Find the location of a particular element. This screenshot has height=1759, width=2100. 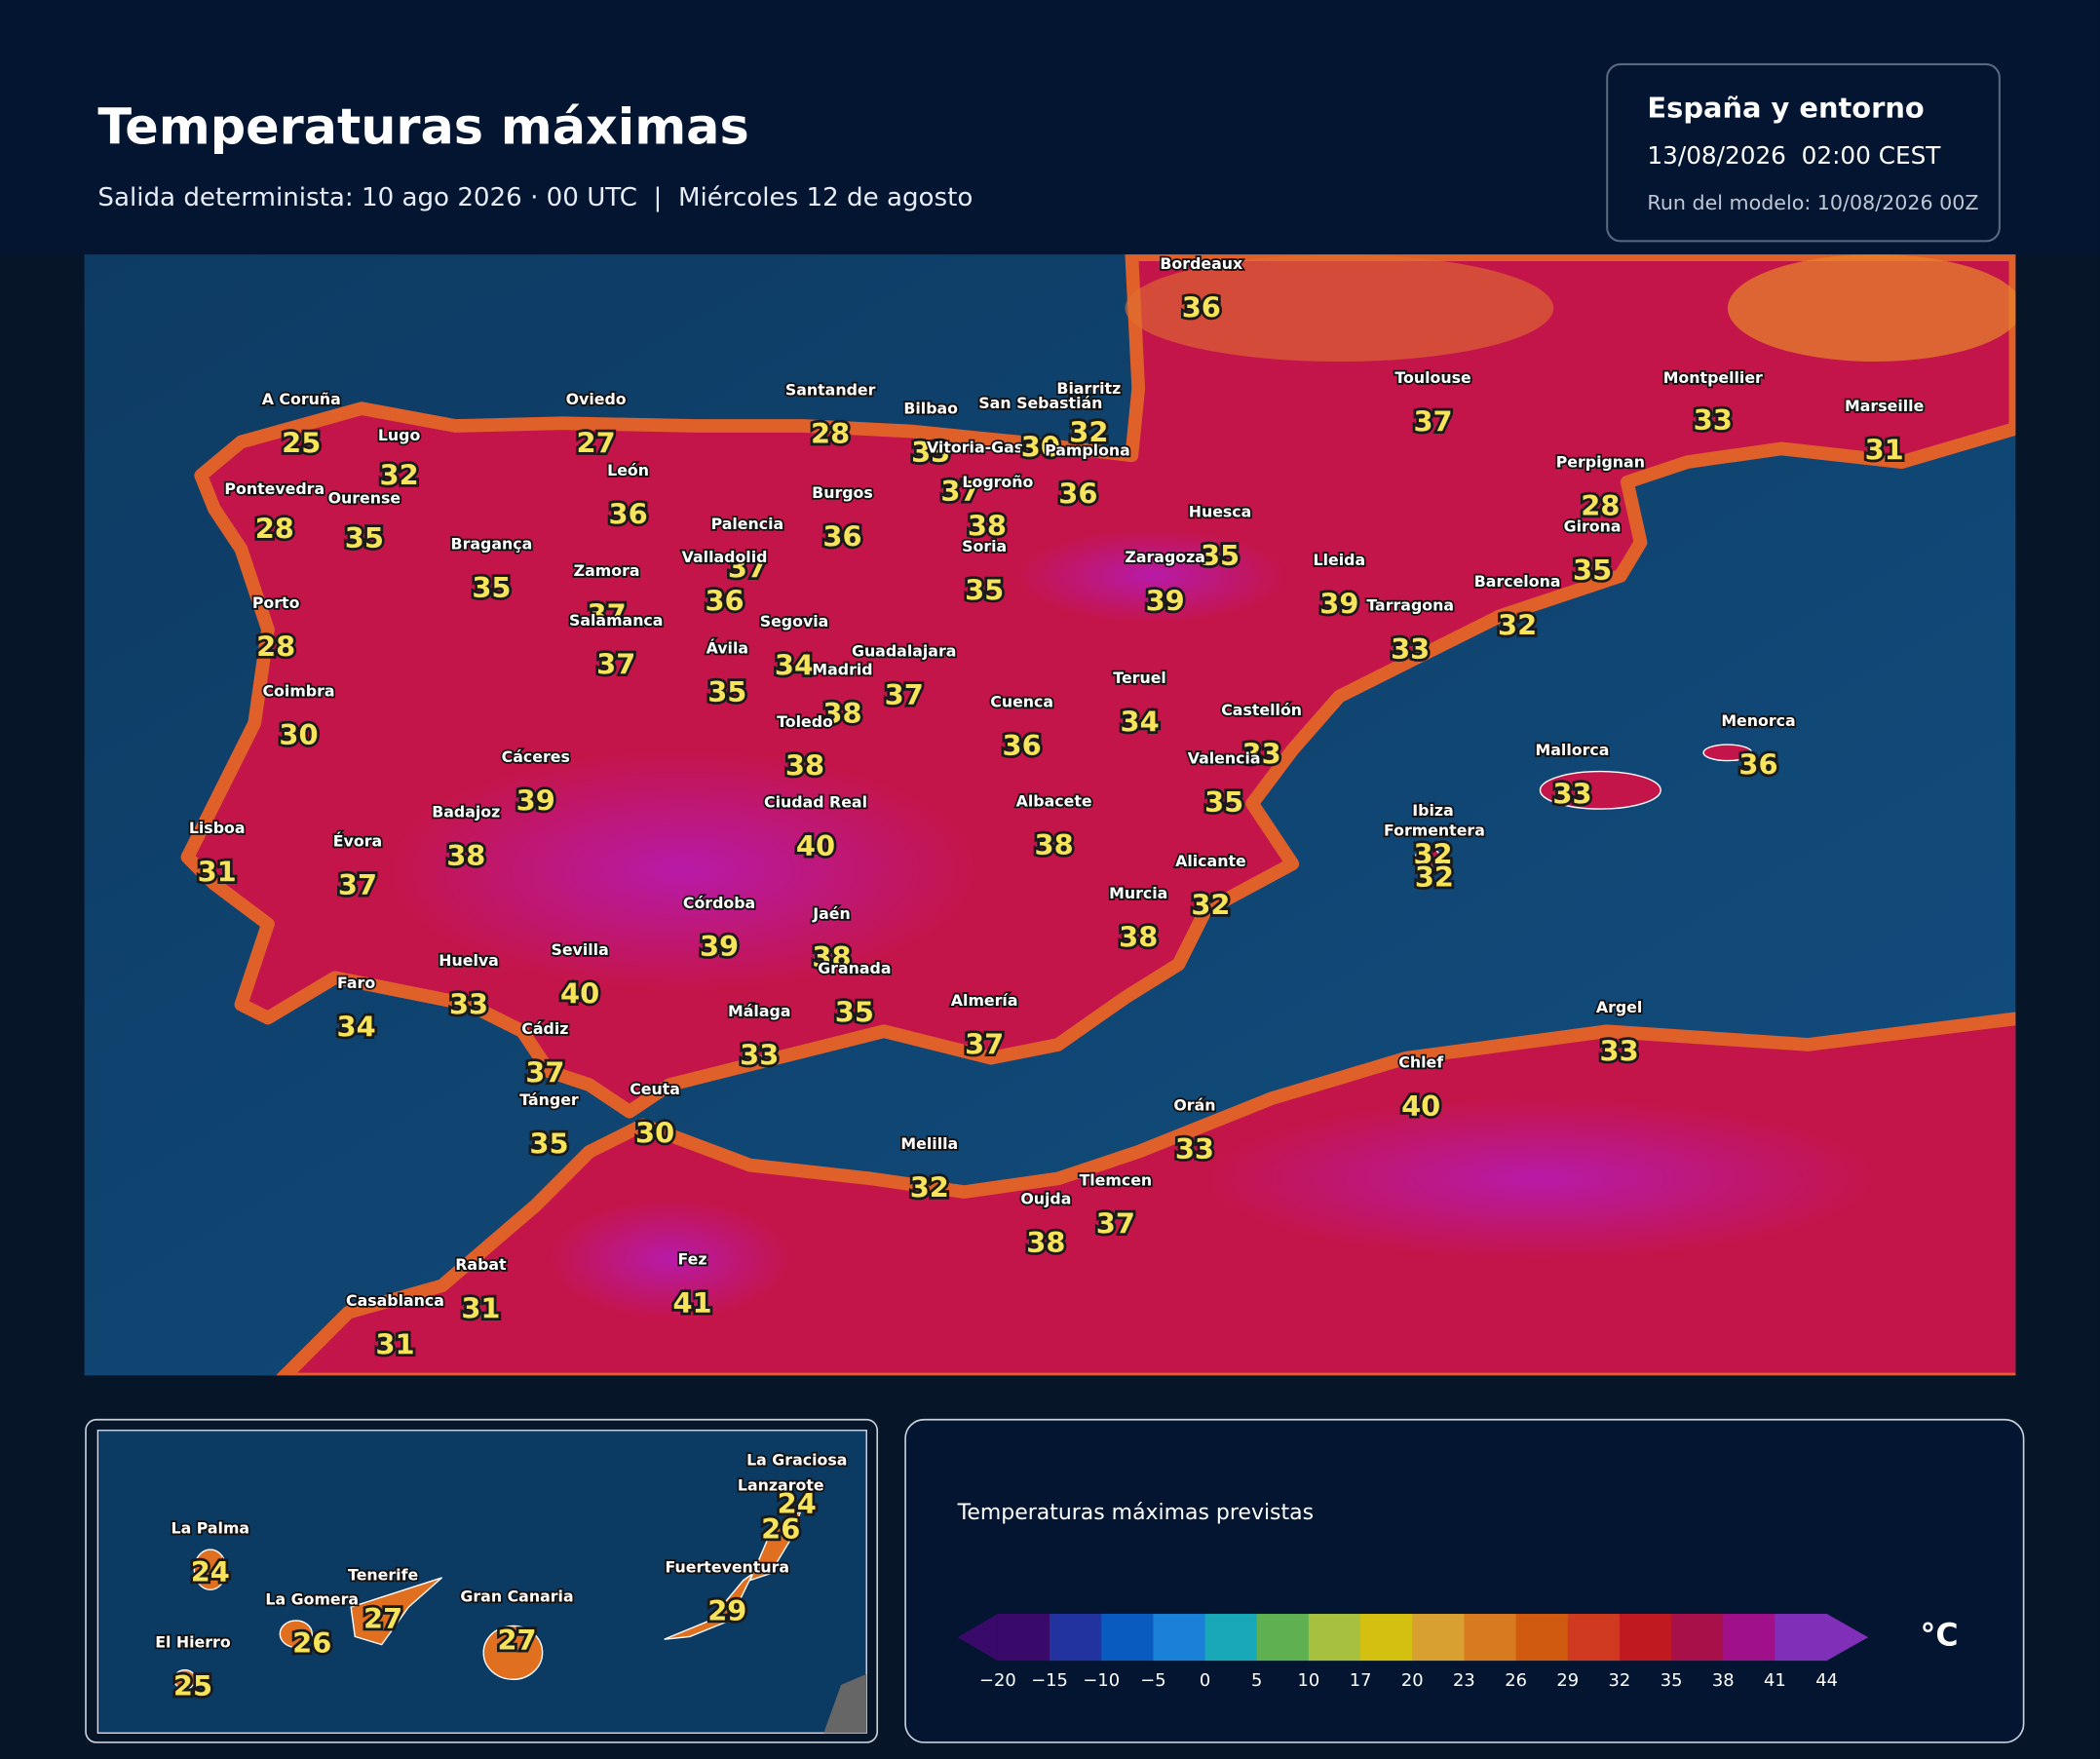

temperature-label: 40 is located at coordinates (1420, 1106).